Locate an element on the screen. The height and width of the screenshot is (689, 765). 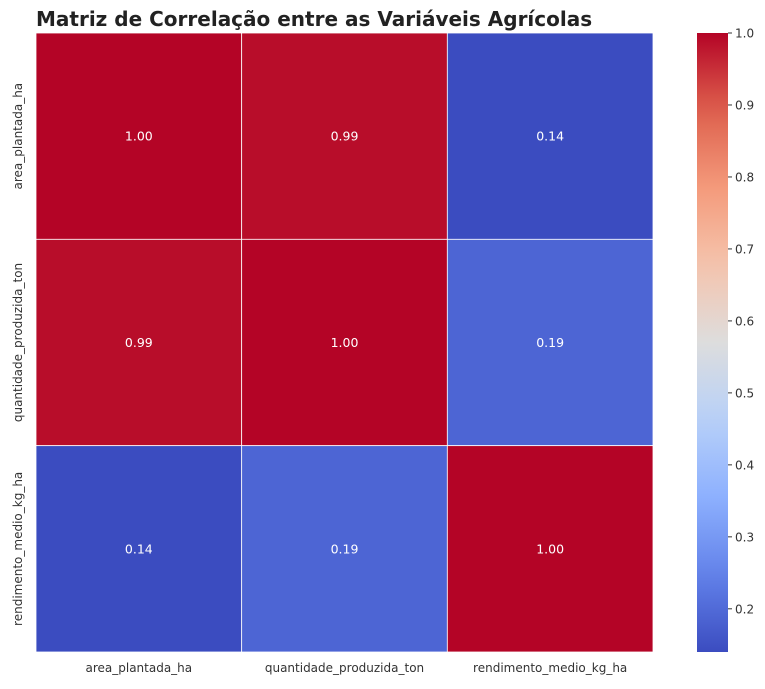
colorbar-tick-label: 1.0 is located at coordinates (744, 34).